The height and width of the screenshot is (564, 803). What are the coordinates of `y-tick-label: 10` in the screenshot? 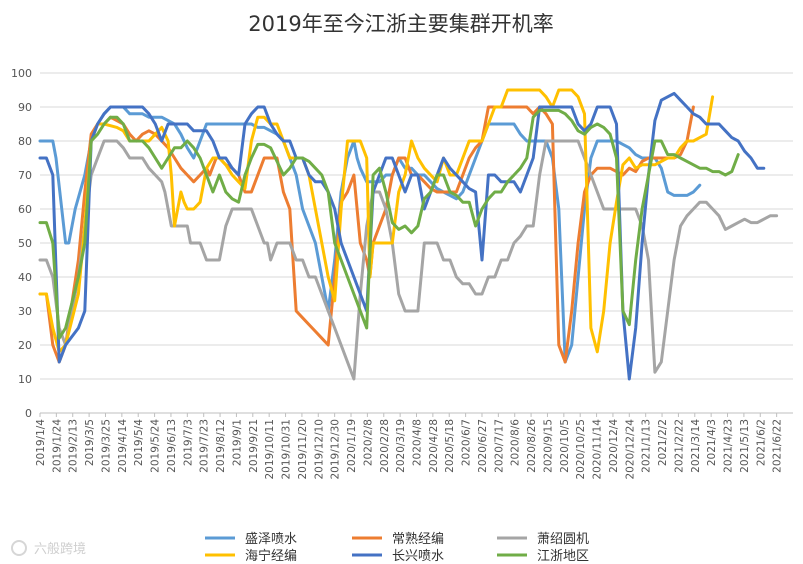 It's located at (25, 379).